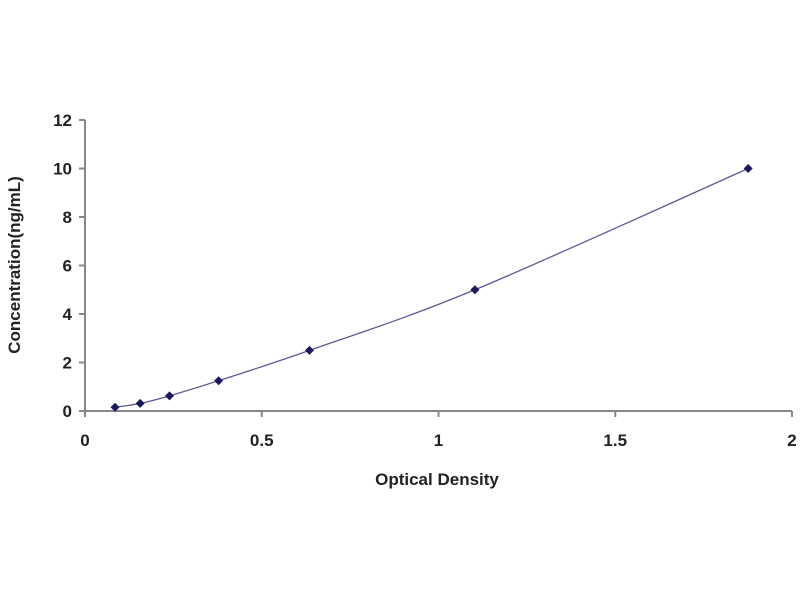 This screenshot has height=600, width=800. What do you see at coordinates (67, 217) in the screenshot?
I see `y-tick-label: 8` at bounding box center [67, 217].